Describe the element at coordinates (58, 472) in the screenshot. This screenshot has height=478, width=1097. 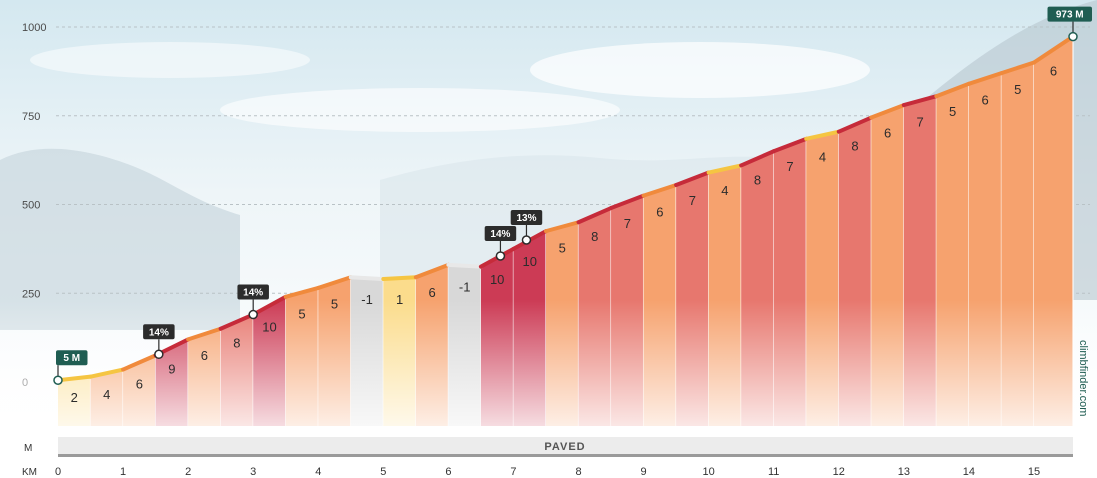
I see `x-tick-label: 0` at that location.